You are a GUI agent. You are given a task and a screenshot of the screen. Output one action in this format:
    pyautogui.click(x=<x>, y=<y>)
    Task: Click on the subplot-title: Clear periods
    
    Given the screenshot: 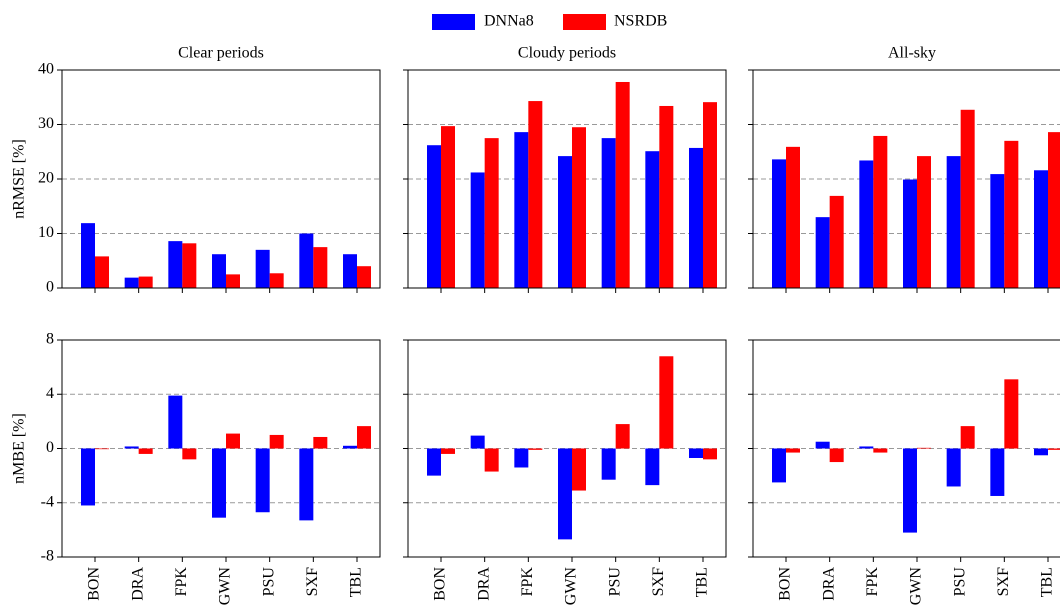 What is the action you would take?
    pyautogui.click(x=221, y=53)
    